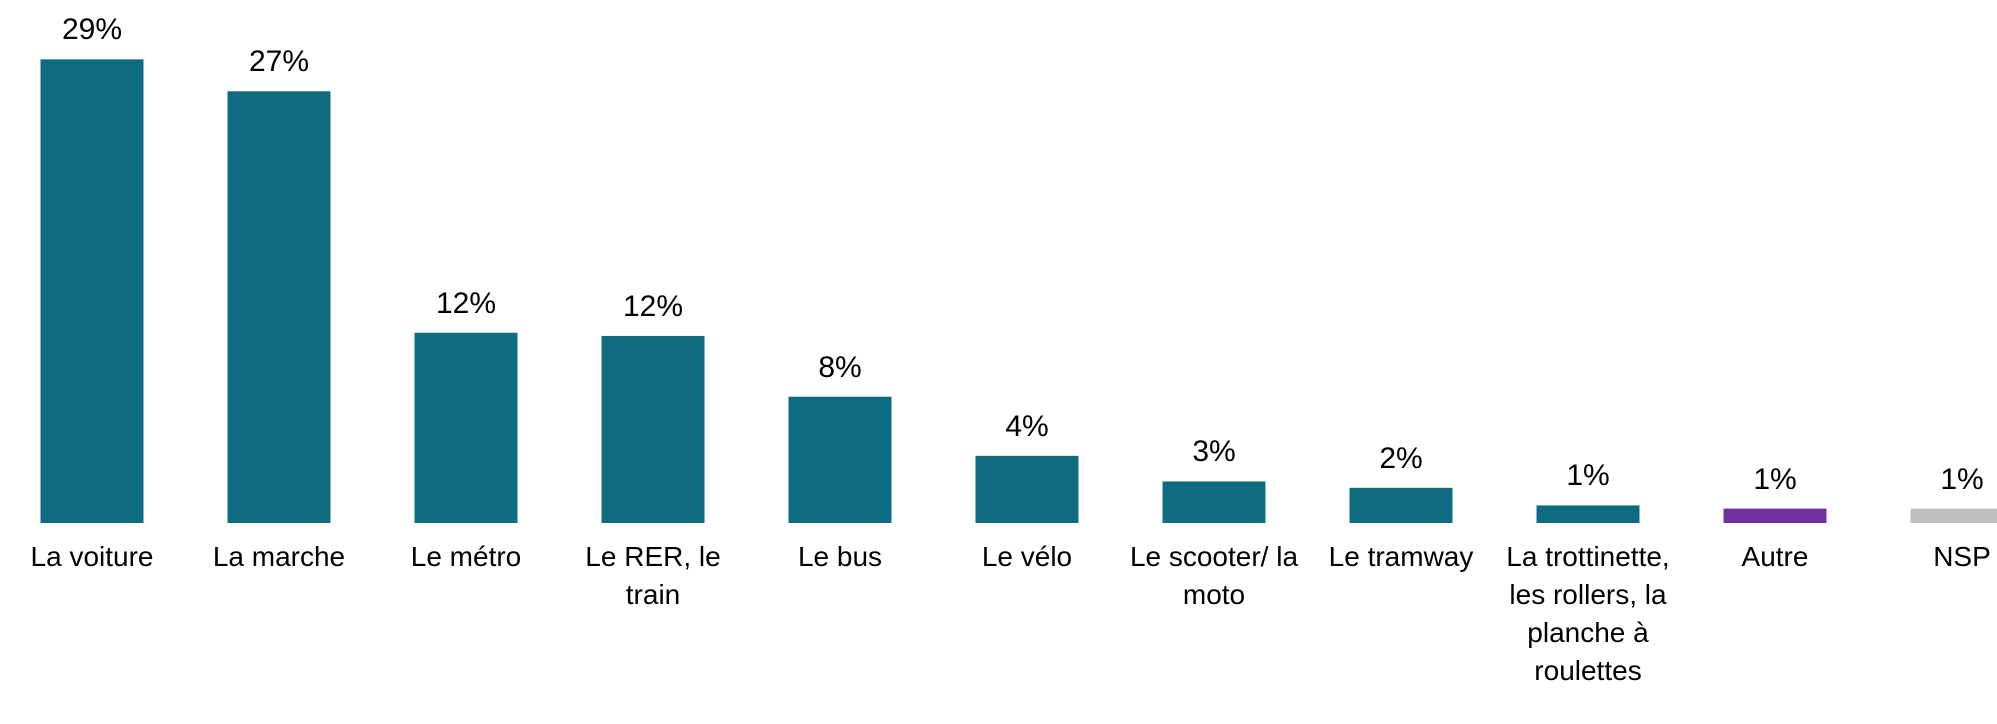  Describe the element at coordinates (653, 575) in the screenshot. I see `x-tick-label: Le RER, le train` at that location.